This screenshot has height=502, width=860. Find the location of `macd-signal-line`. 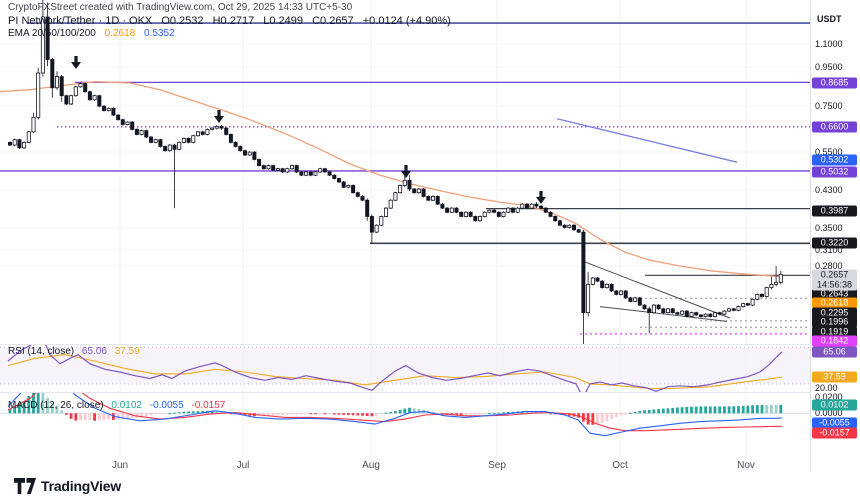

macd-signal-line is located at coordinates (395, 412).